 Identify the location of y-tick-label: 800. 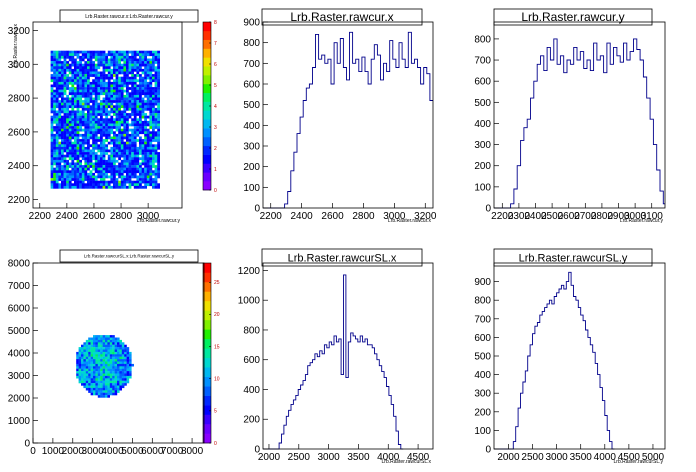
(482, 301).